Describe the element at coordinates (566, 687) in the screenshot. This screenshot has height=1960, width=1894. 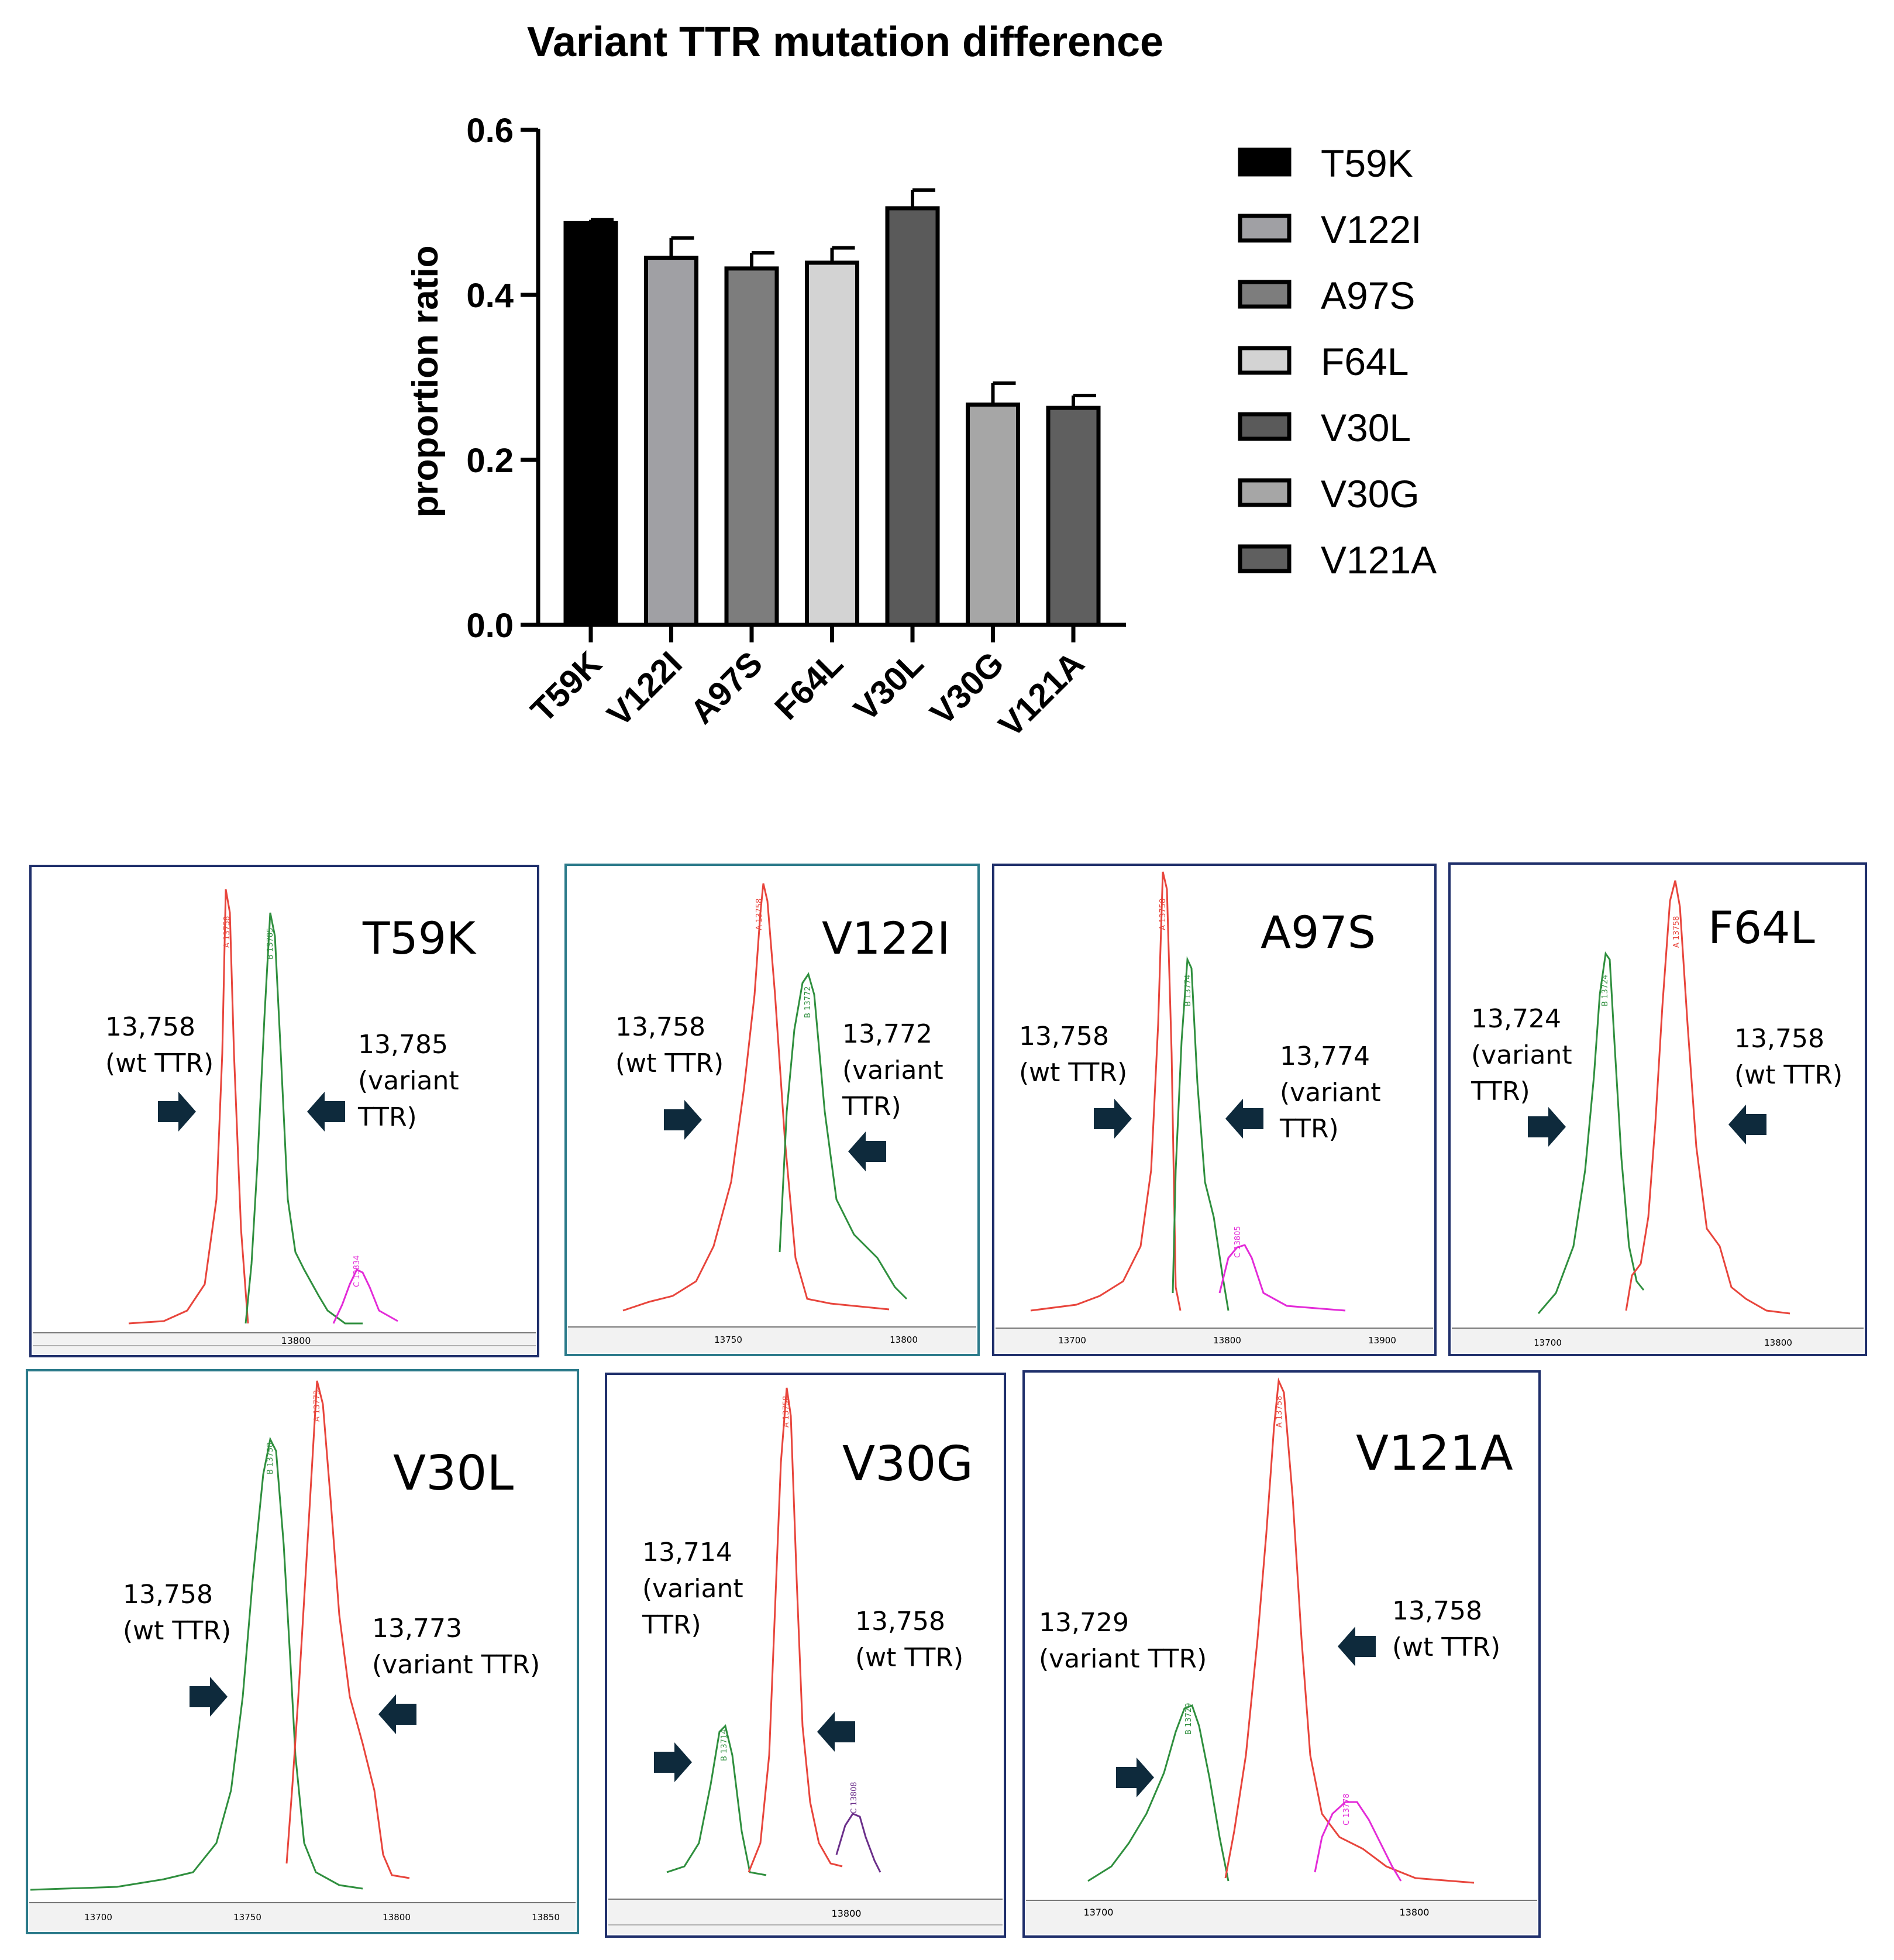
I see `x-tick-label: T59K` at that location.